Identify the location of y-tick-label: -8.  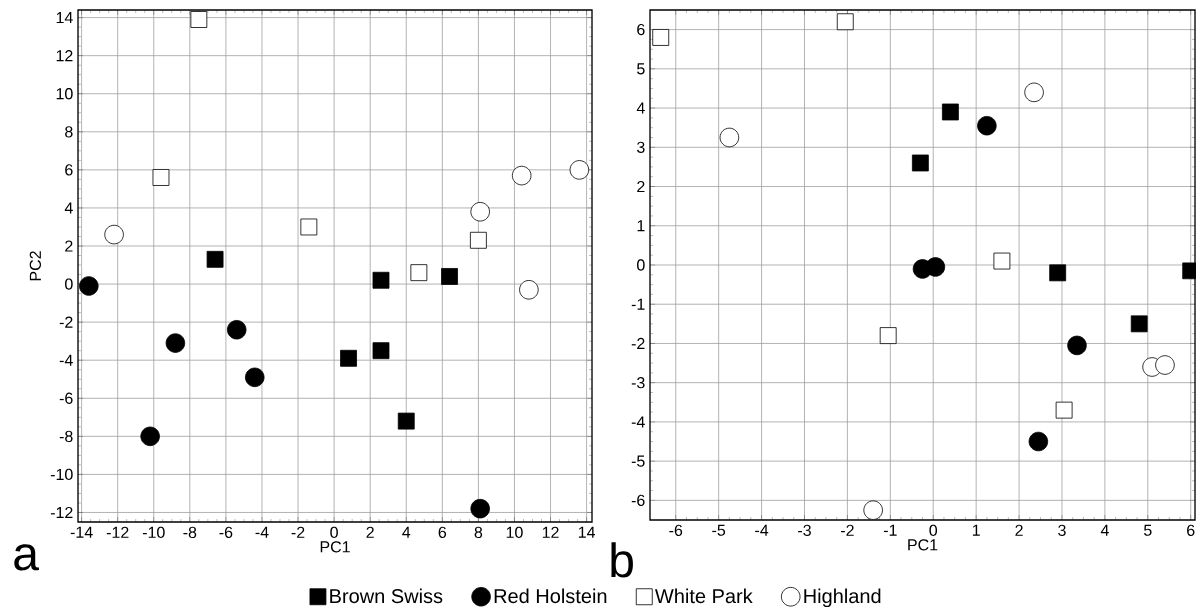
(66, 436).